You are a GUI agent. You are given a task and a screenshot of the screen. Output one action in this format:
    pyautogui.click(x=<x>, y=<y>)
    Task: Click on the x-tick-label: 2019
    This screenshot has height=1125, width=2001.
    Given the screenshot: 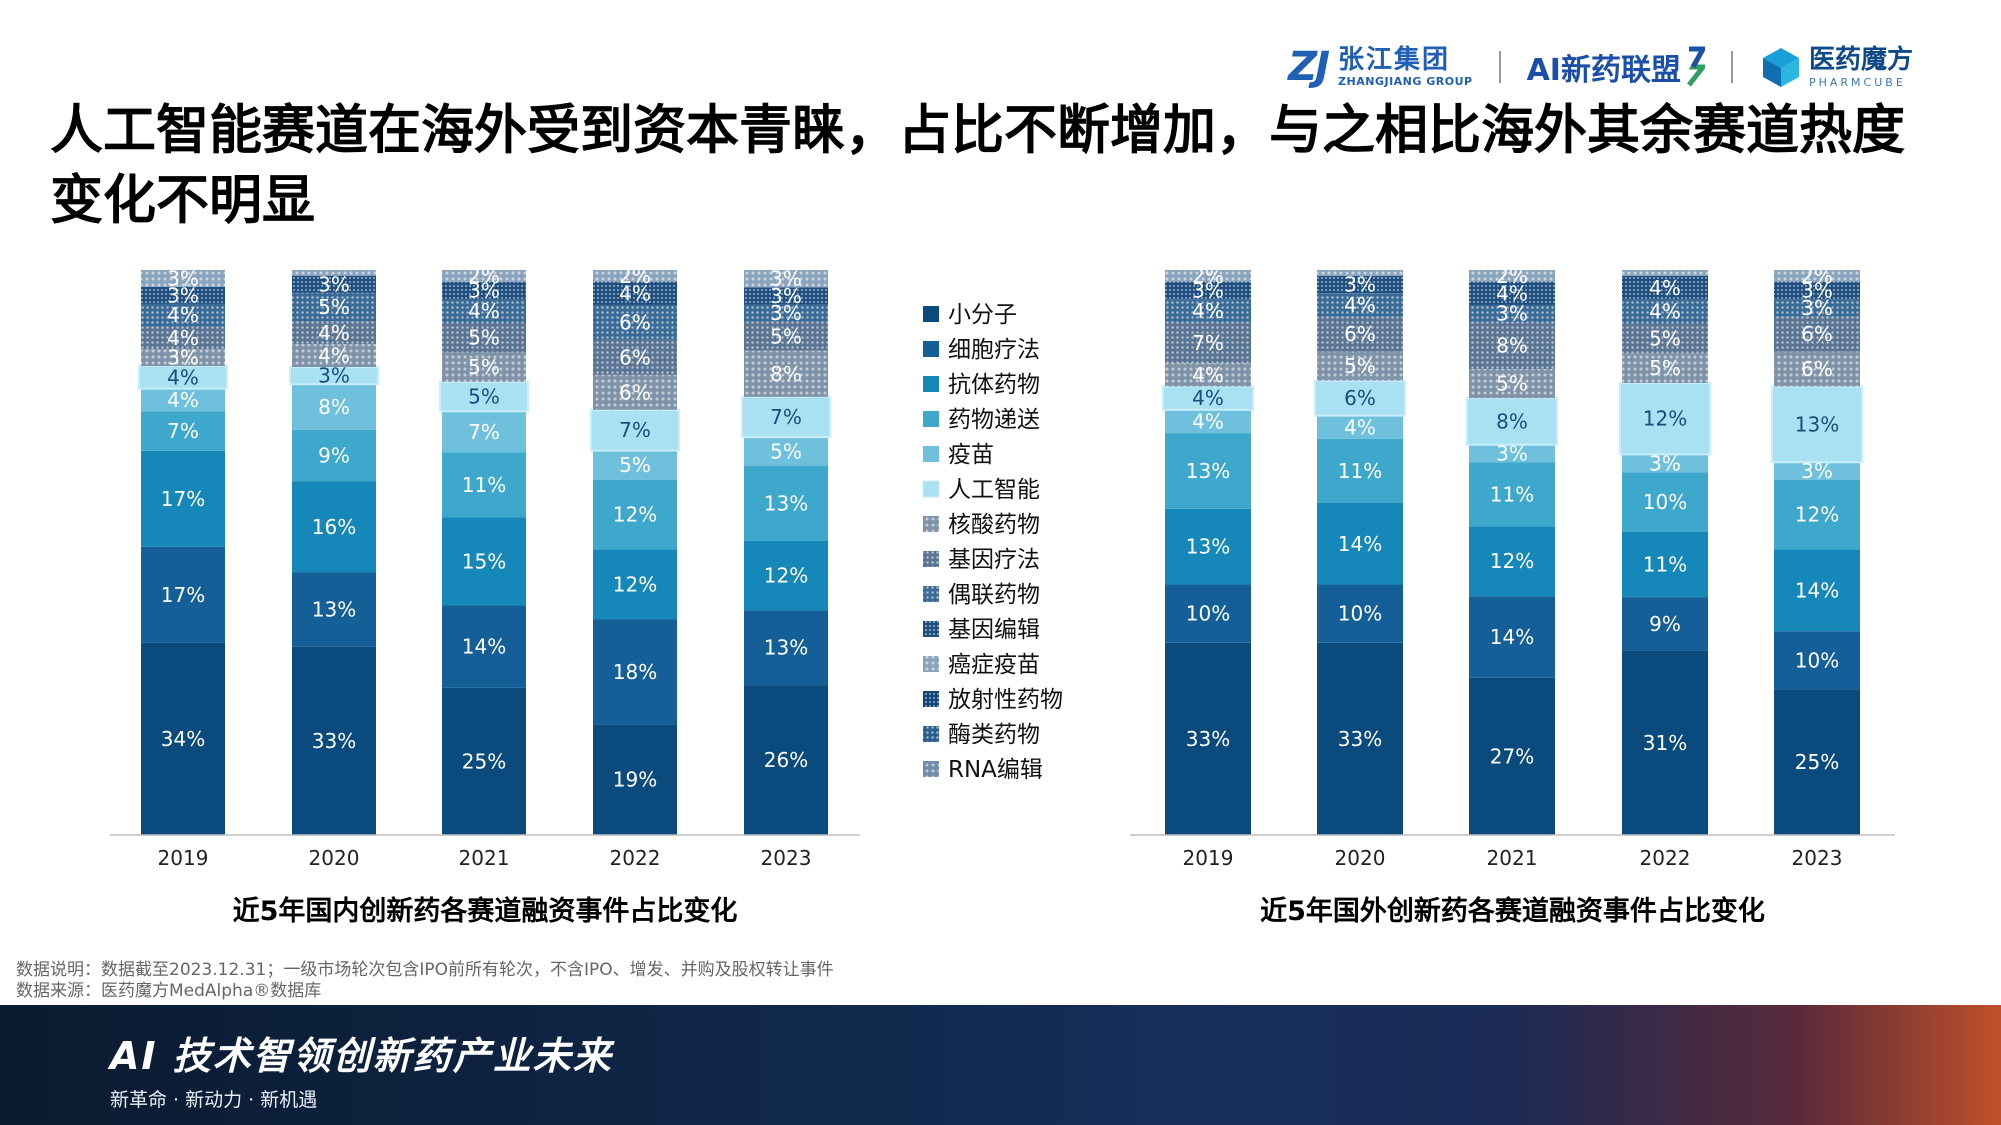 What is the action you would take?
    pyautogui.click(x=1208, y=858)
    